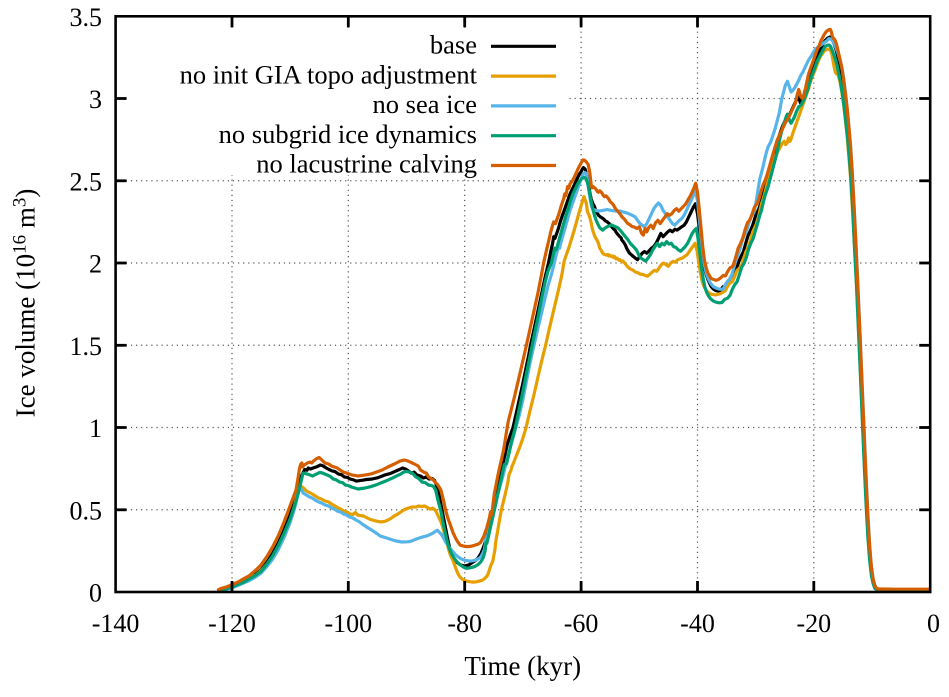 The height and width of the screenshot is (697, 949). Describe the element at coordinates (95, 428) in the screenshot. I see `svg-text: 1` at that location.